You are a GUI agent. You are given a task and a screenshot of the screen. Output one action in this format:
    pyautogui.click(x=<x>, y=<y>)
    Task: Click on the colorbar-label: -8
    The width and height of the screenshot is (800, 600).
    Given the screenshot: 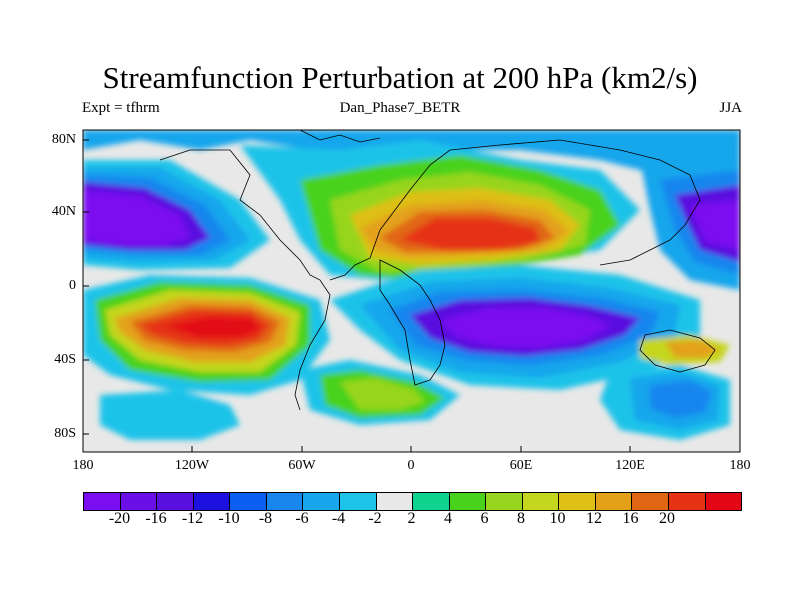 What is the action you would take?
    pyautogui.click(x=265, y=518)
    